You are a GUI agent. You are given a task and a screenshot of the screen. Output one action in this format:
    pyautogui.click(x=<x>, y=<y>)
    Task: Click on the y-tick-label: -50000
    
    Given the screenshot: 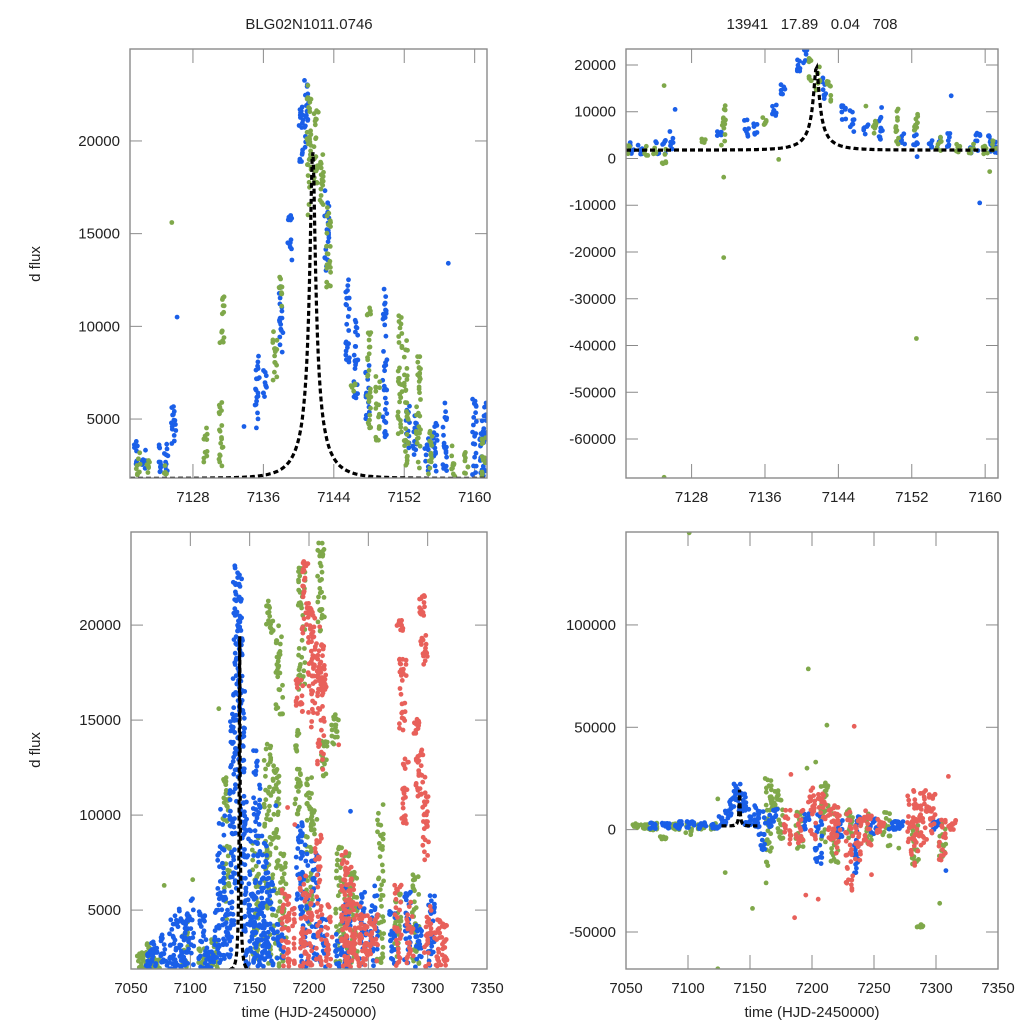 What is the action you would take?
    pyautogui.click(x=592, y=932)
    